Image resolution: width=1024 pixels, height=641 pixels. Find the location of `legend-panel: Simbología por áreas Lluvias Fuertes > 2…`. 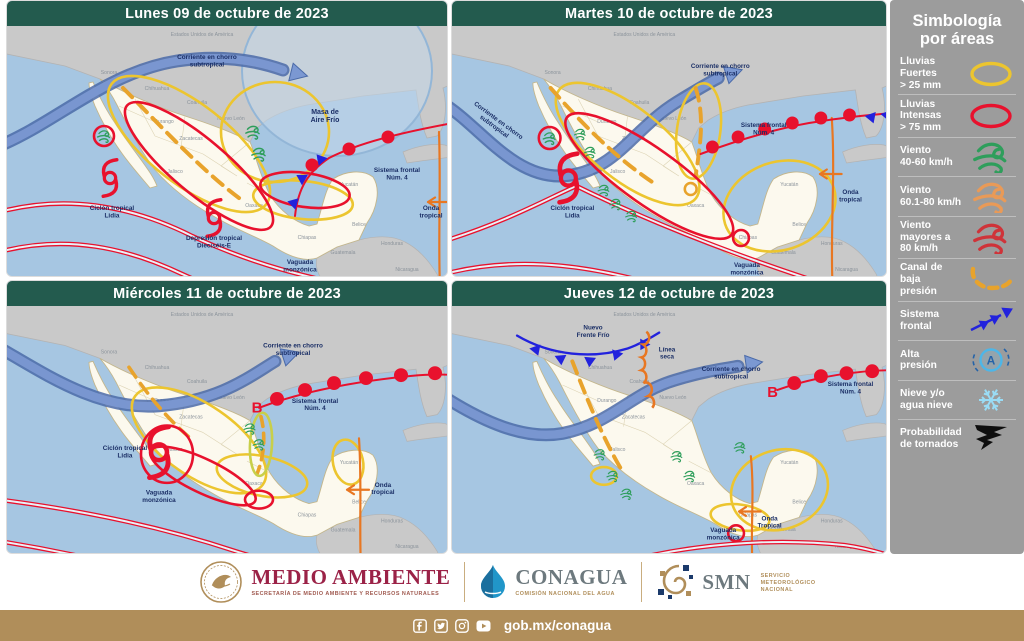

legend-panel: Simbología por áreas Lluvias Fuertes > 2… is located at coordinates (957, 277).